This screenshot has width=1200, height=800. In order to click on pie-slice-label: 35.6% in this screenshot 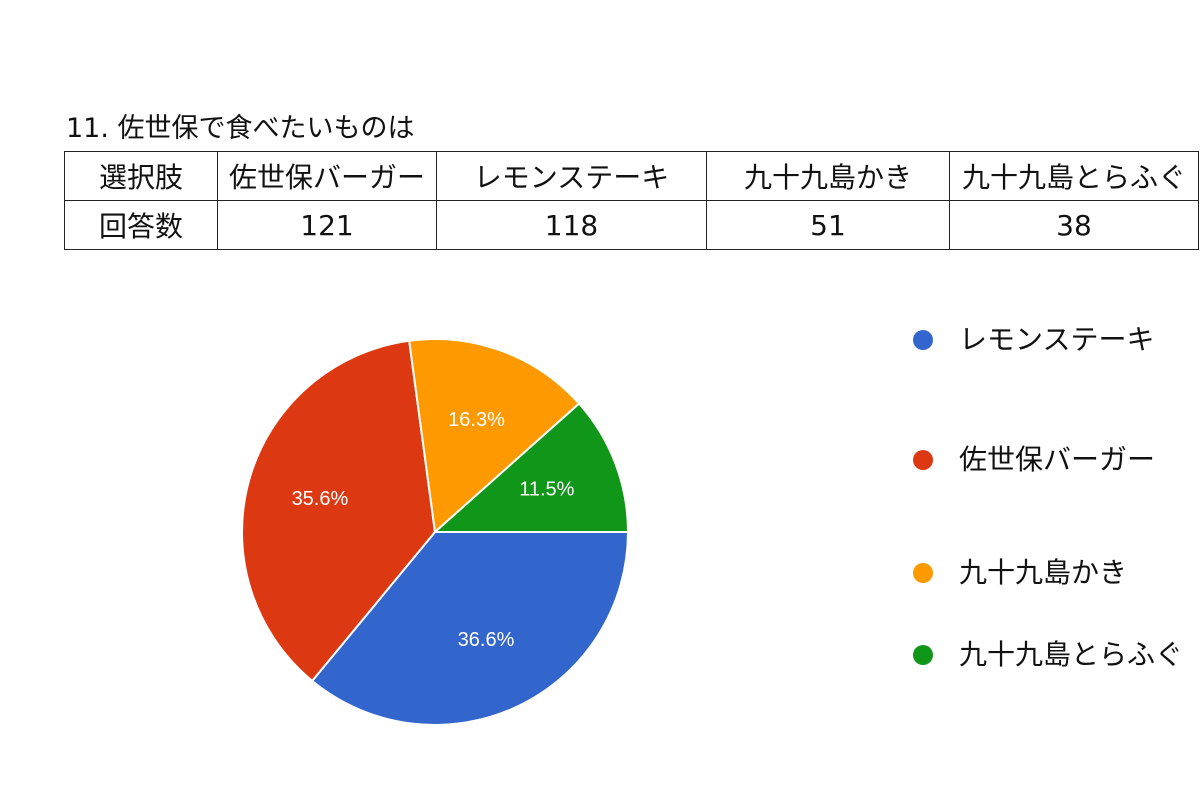, I will do `click(320, 499)`.